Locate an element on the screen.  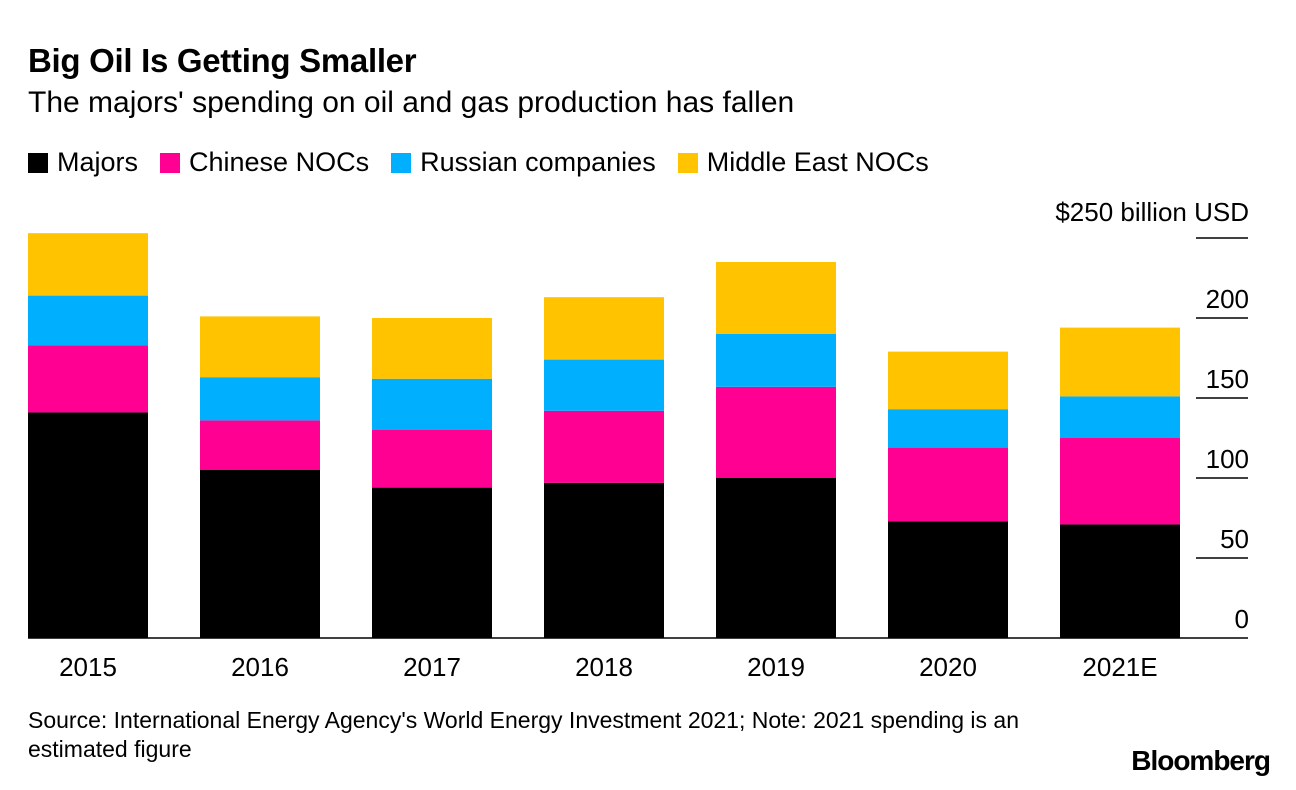
bar-segment-majors-2018 is located at coordinates (604, 560).